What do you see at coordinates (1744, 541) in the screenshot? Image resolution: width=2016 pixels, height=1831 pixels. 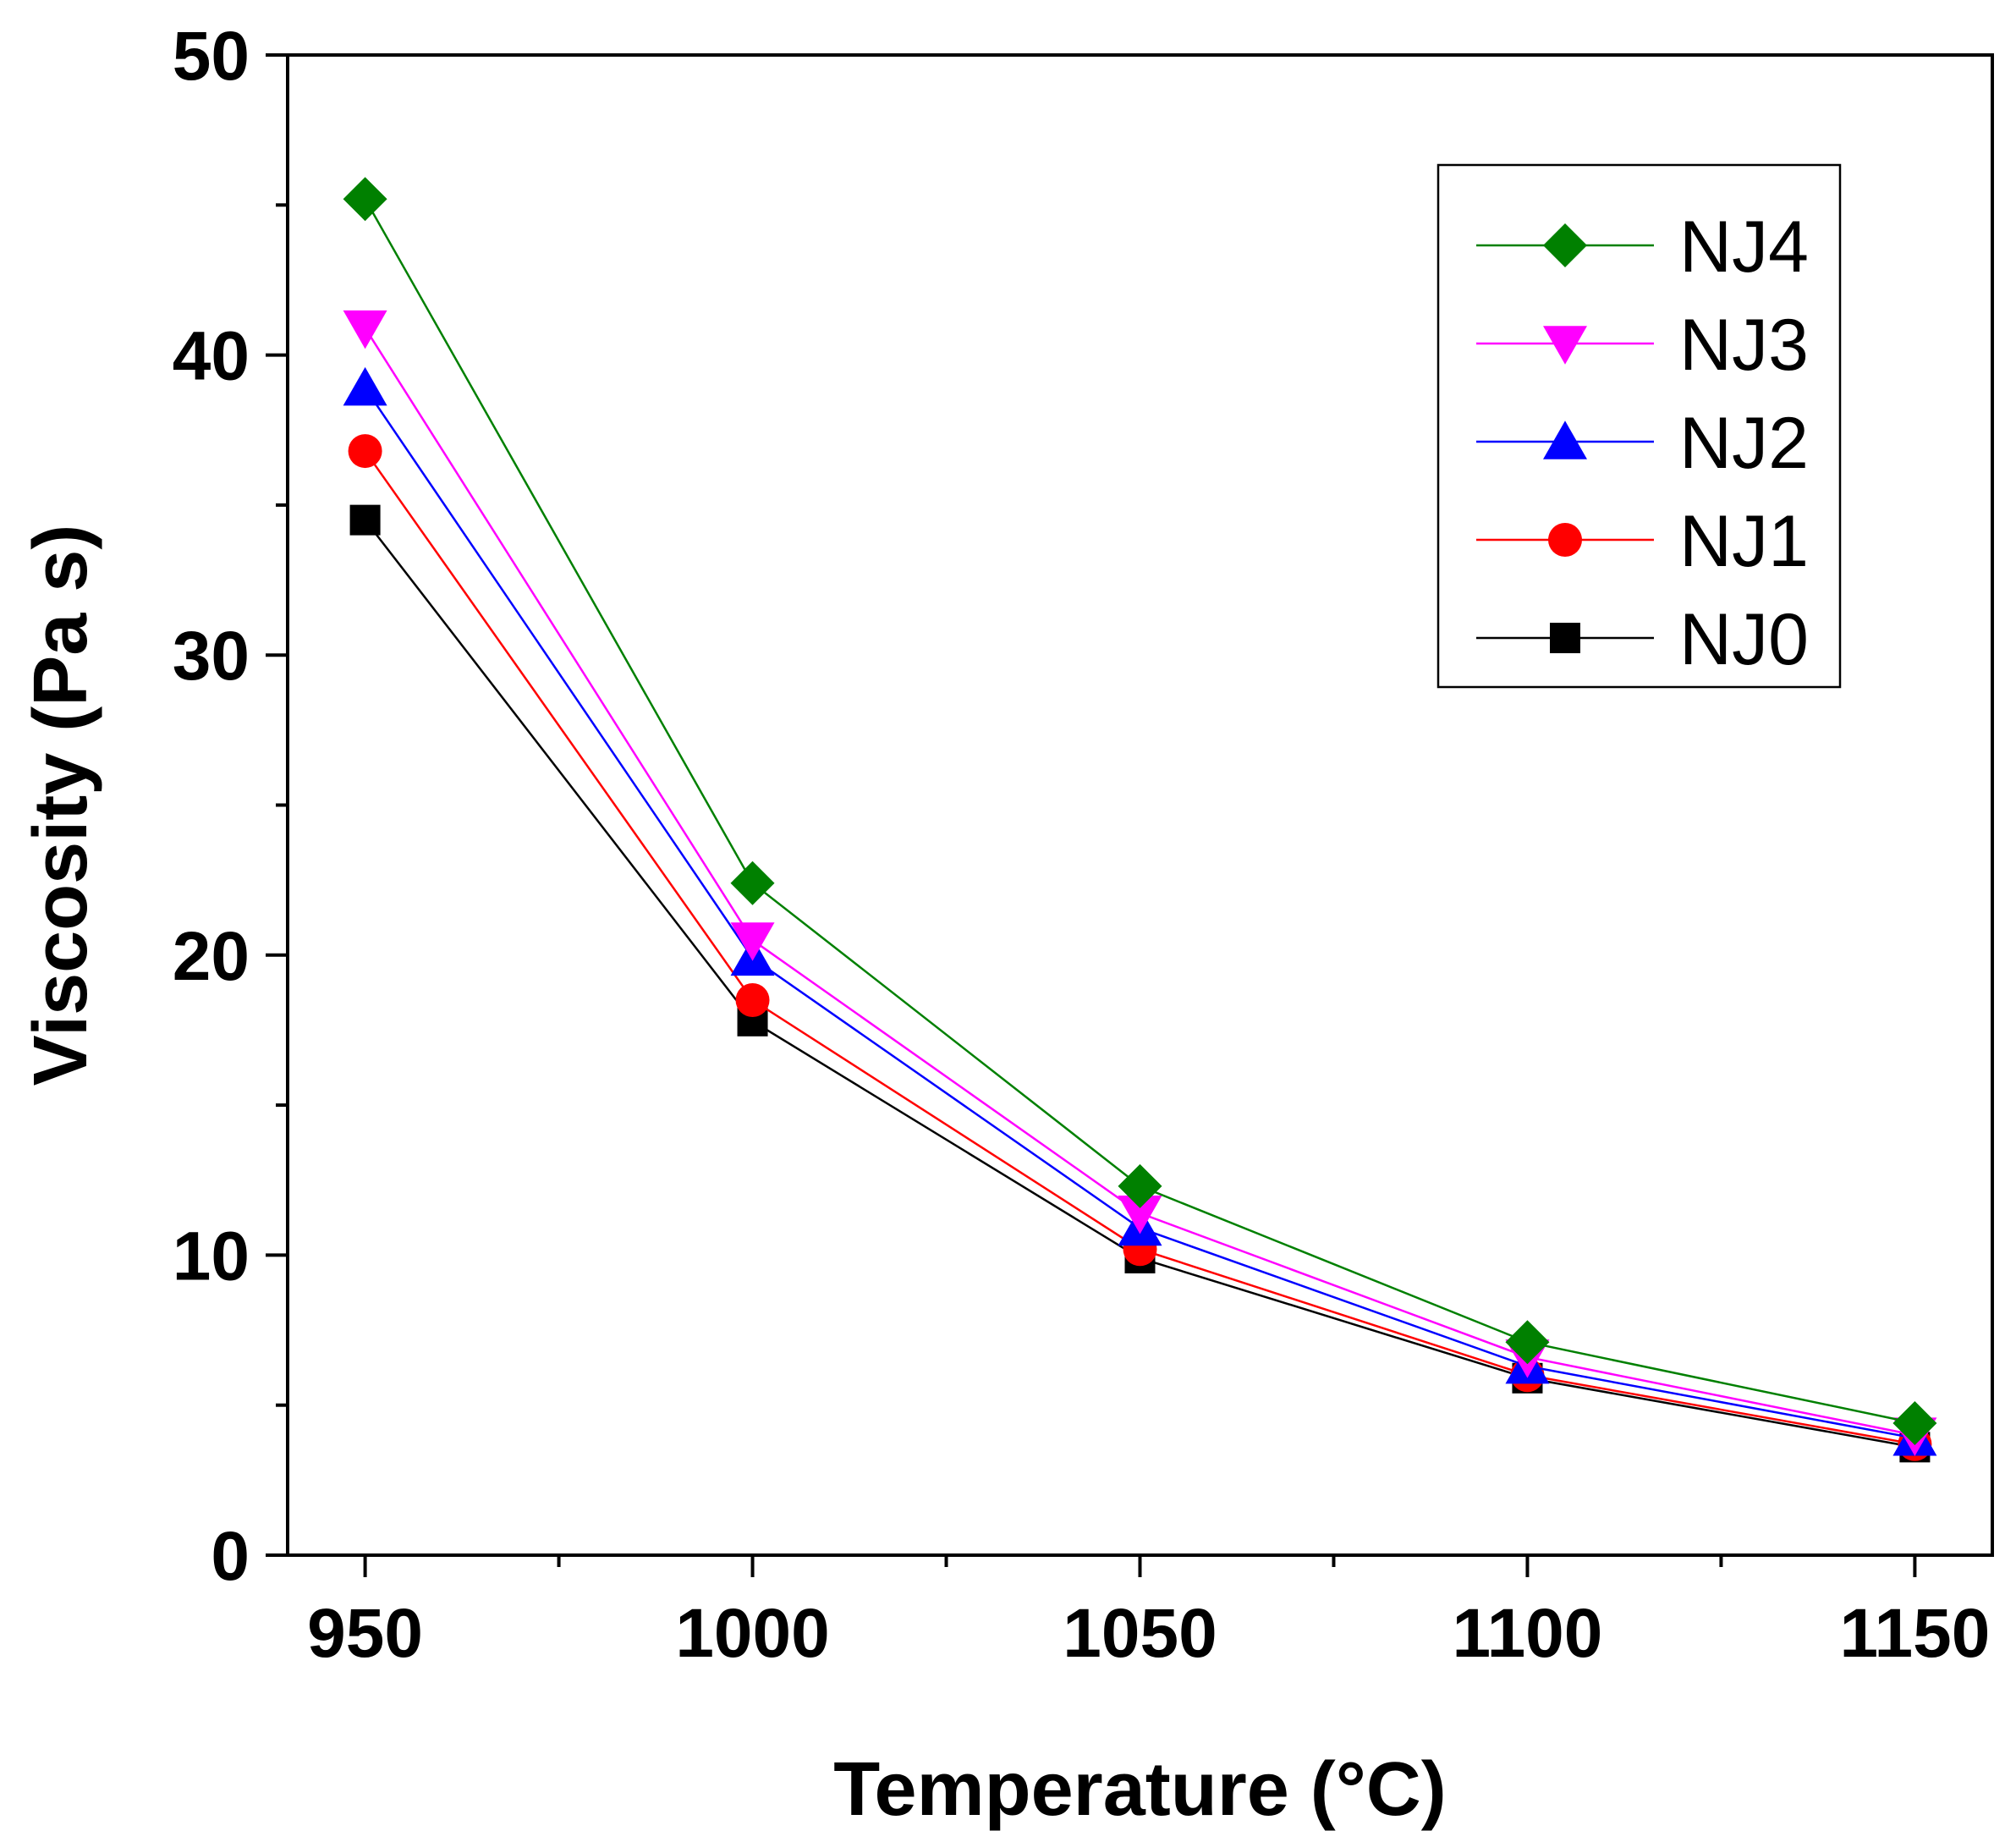 I see `legend-label-nj1: NJ1` at bounding box center [1744, 541].